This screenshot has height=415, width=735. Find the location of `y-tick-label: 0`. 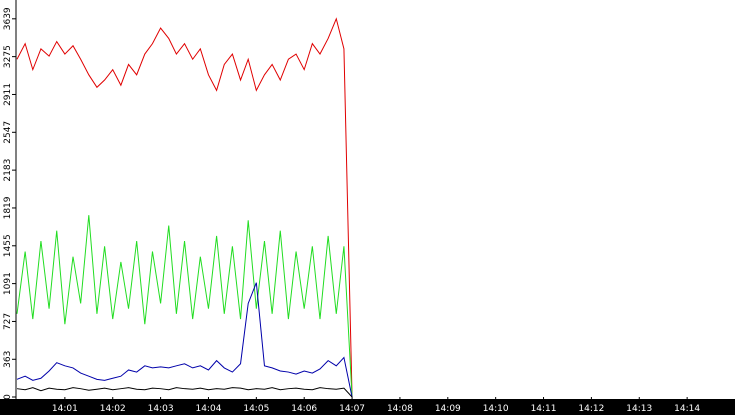

y-tick-label: 0 is located at coordinates (8, 397).